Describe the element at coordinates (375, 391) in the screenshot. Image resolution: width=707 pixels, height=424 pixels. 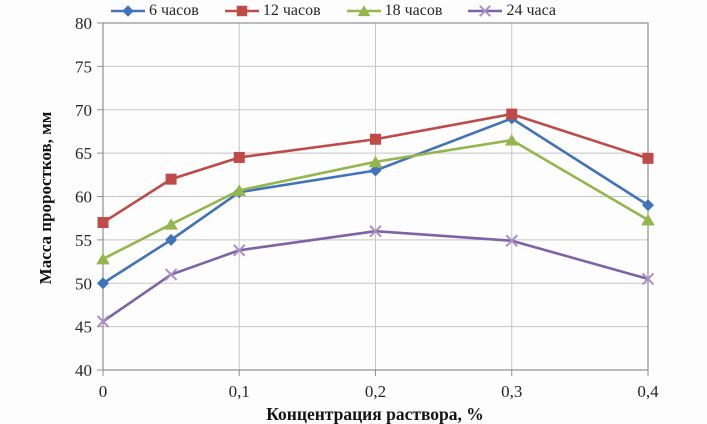
I see `svg-text: 0,2` at that location.